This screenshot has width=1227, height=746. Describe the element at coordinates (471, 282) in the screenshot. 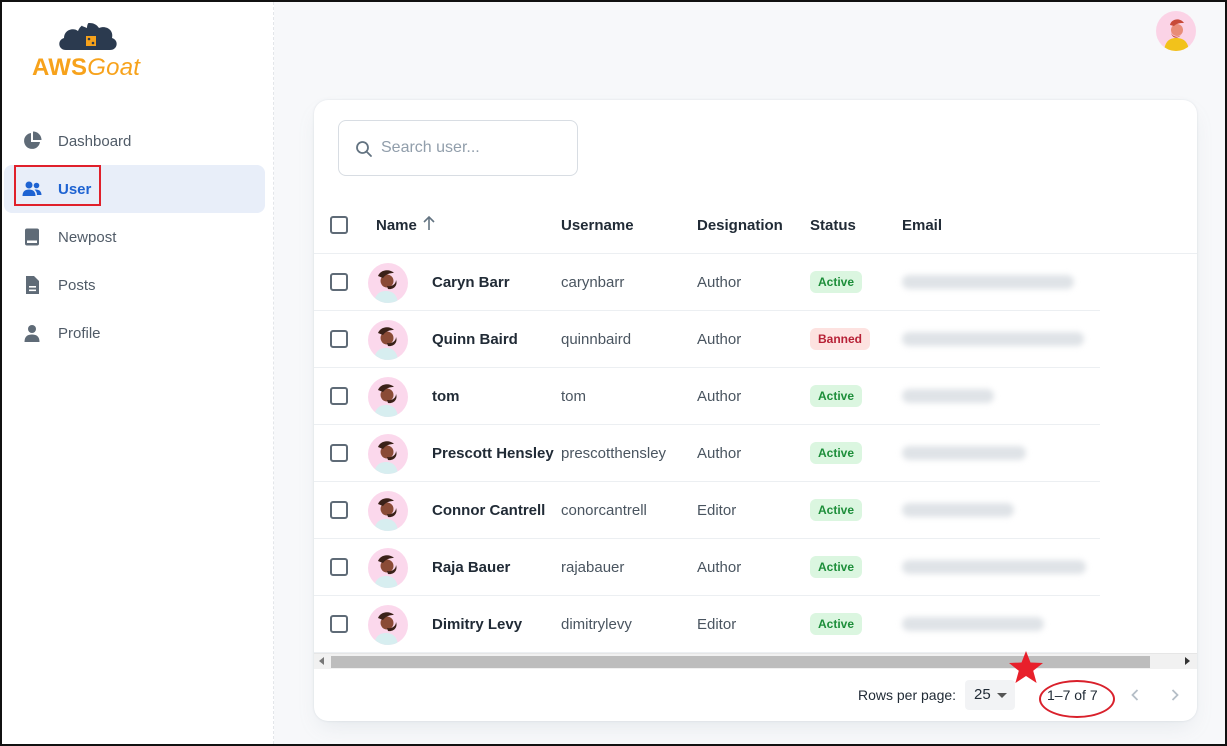

I see `user-name: Caryn Barr` at that location.